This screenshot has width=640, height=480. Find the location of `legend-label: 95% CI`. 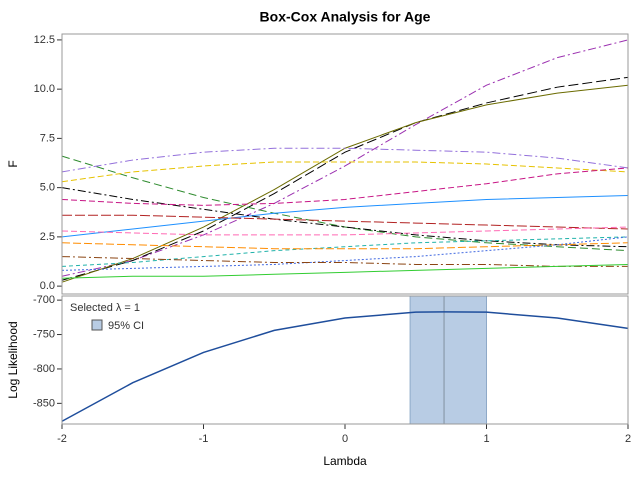

legend-label: 95% CI is located at coordinates (126, 326).